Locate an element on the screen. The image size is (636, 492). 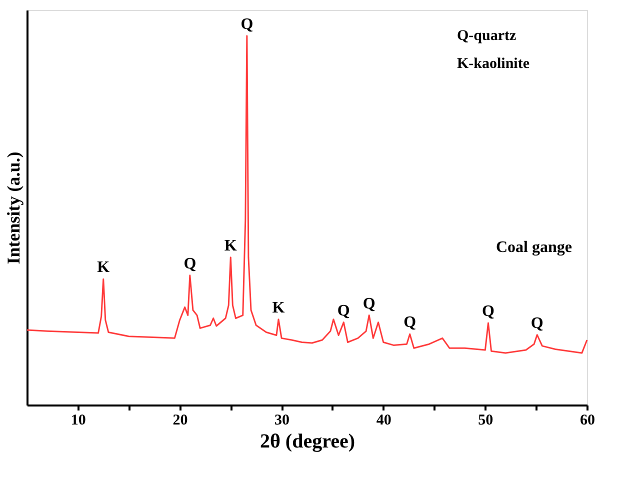
x-tick-label: 50 is located at coordinates (486, 420).